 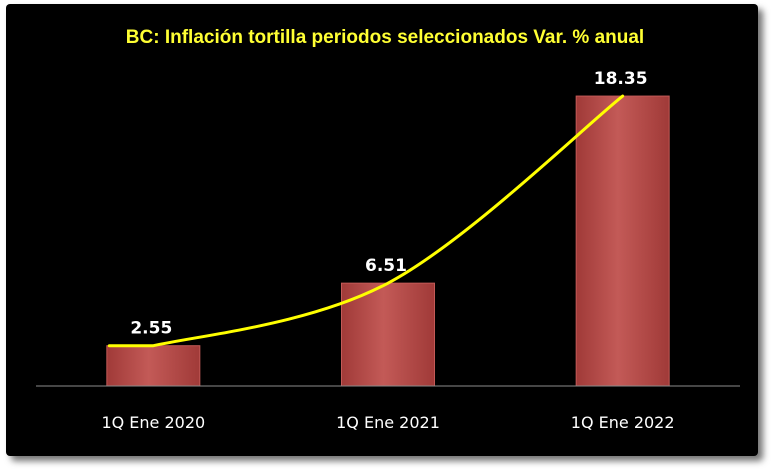 I want to click on x-tick-label-2: 1Q Ene 2022, so click(x=623, y=422).